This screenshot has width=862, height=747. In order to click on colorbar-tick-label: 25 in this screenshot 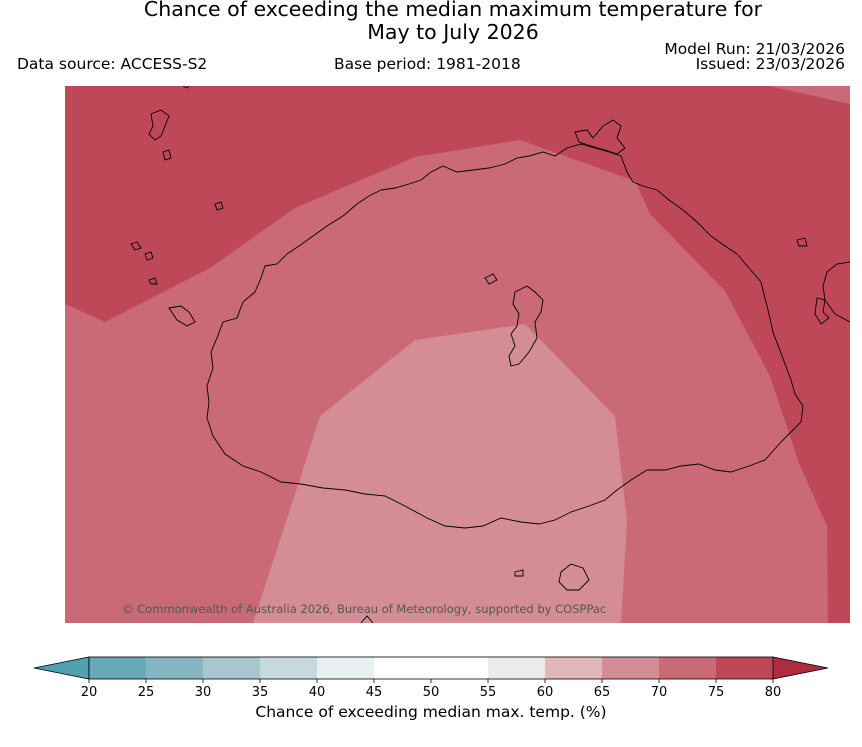, I will do `click(146, 692)`.